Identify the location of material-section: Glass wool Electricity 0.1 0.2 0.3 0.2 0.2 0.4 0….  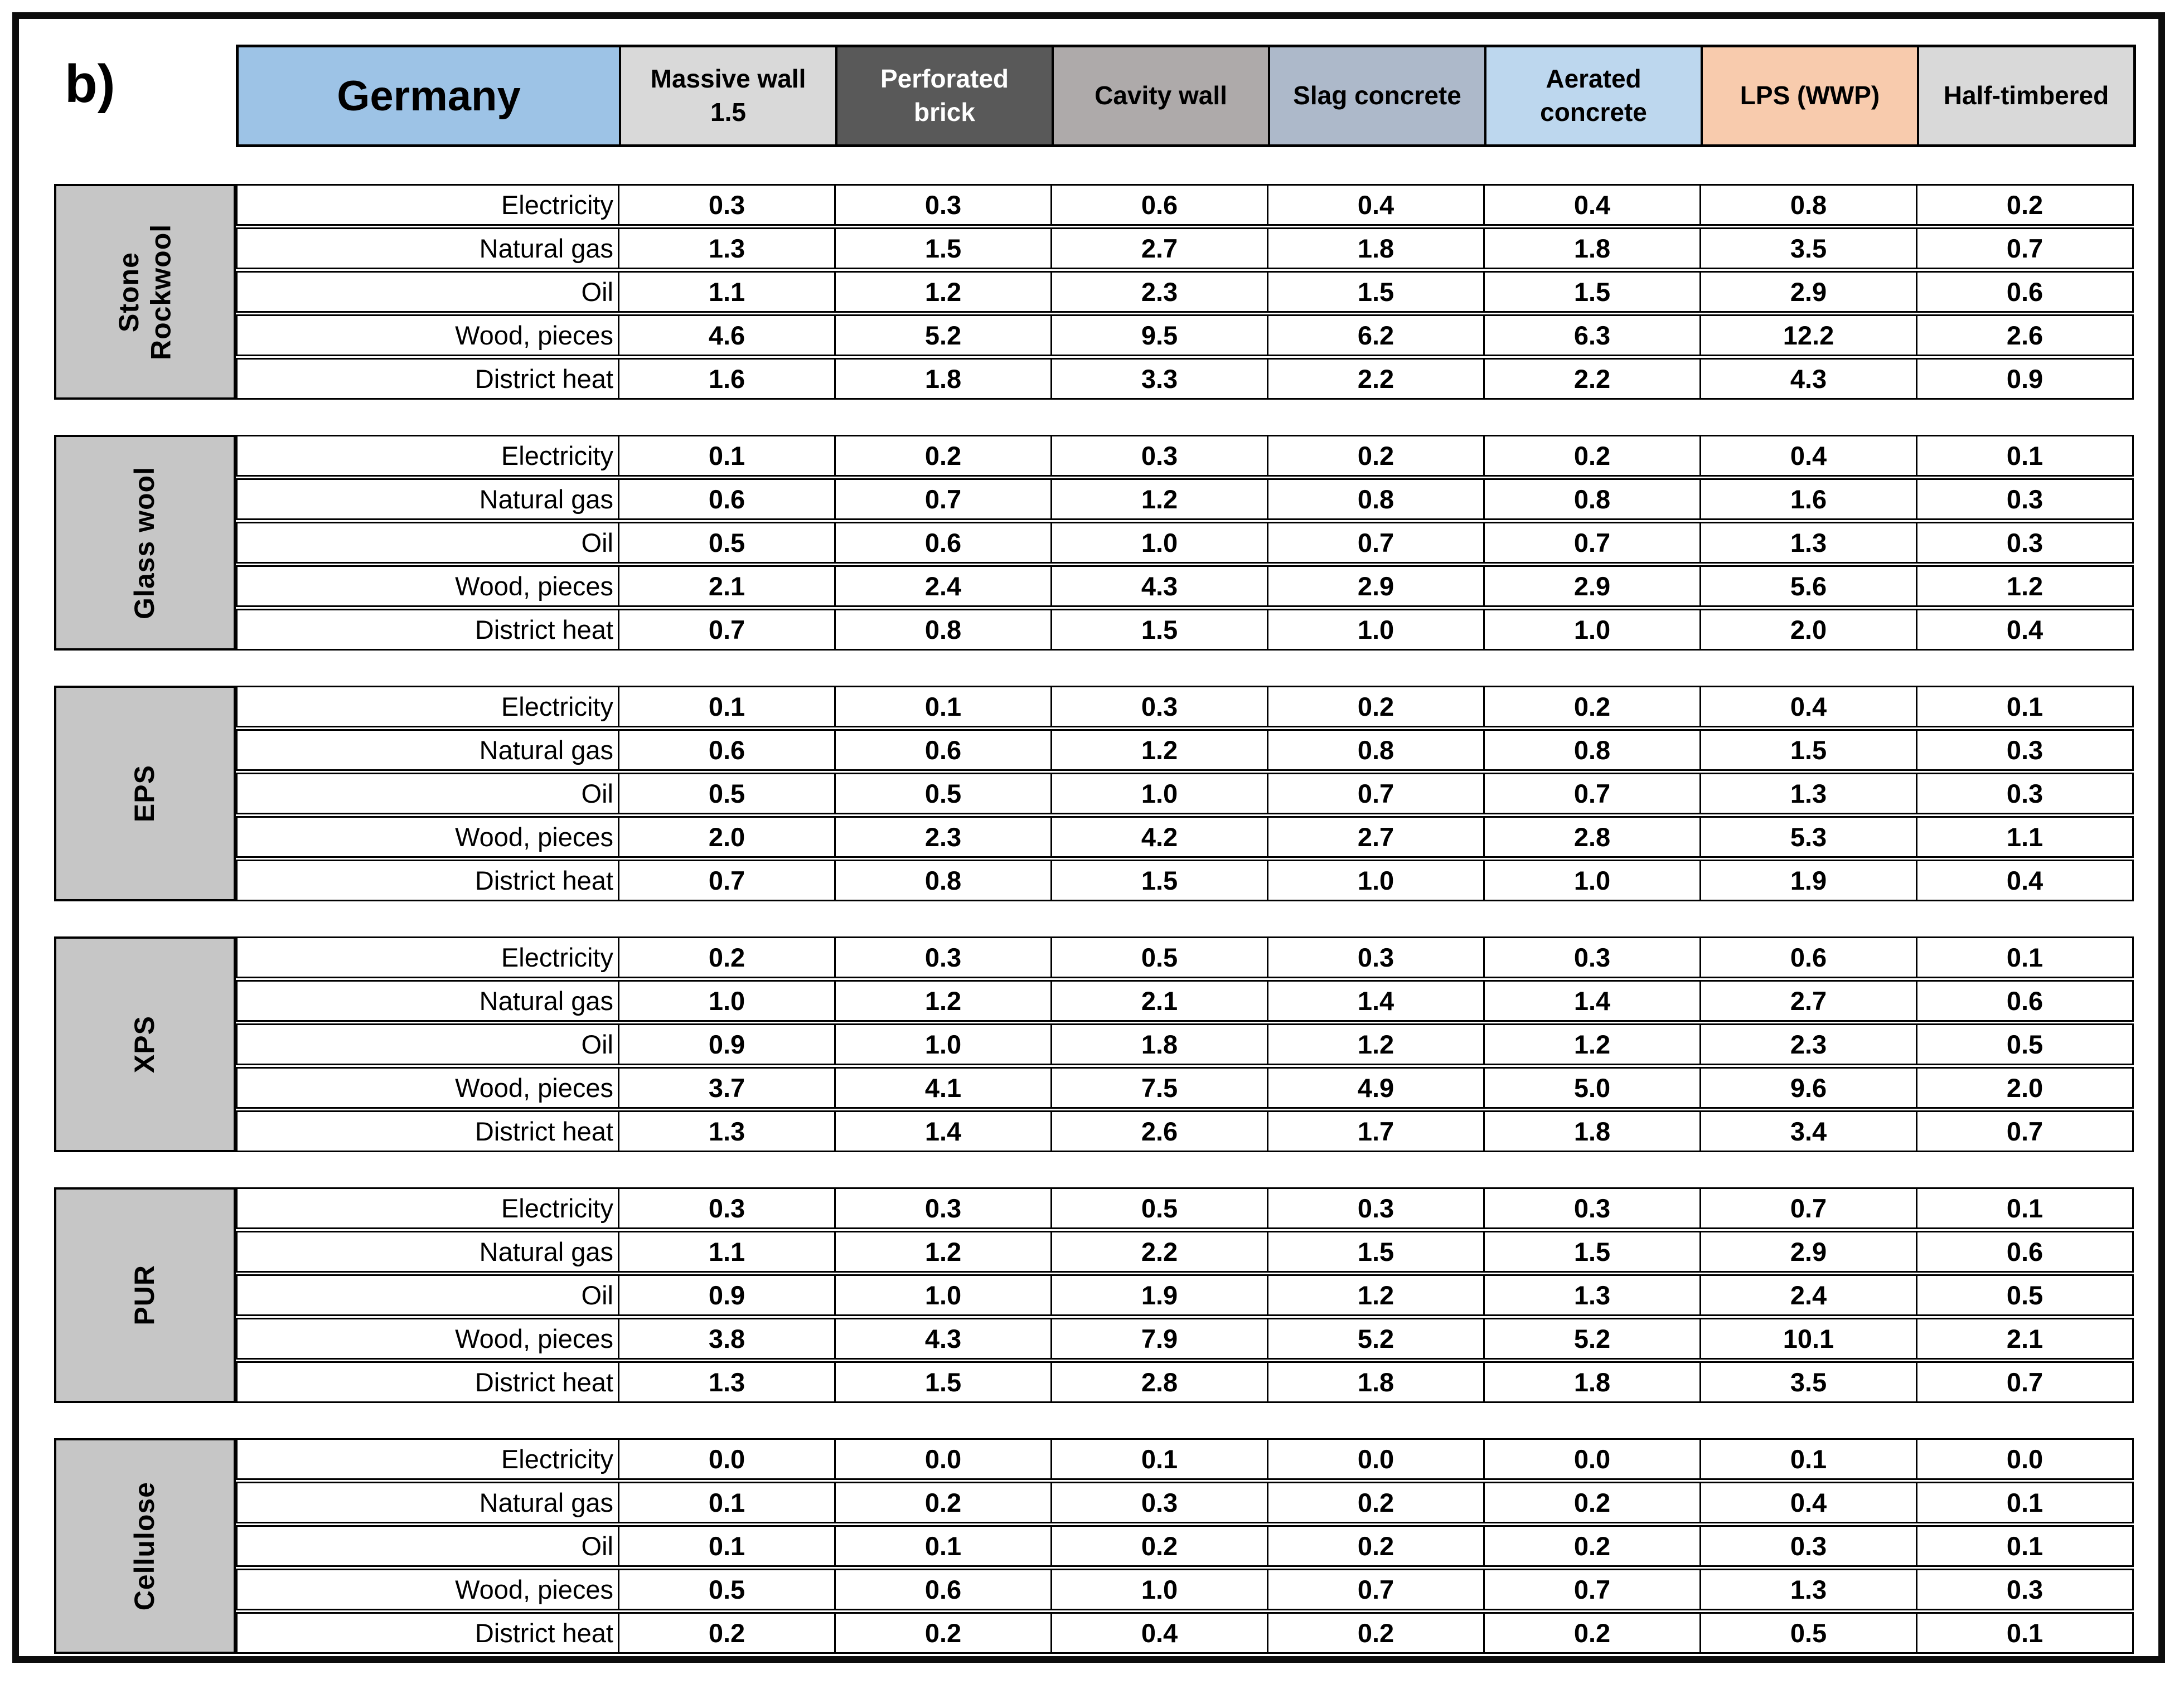
(1094, 543).